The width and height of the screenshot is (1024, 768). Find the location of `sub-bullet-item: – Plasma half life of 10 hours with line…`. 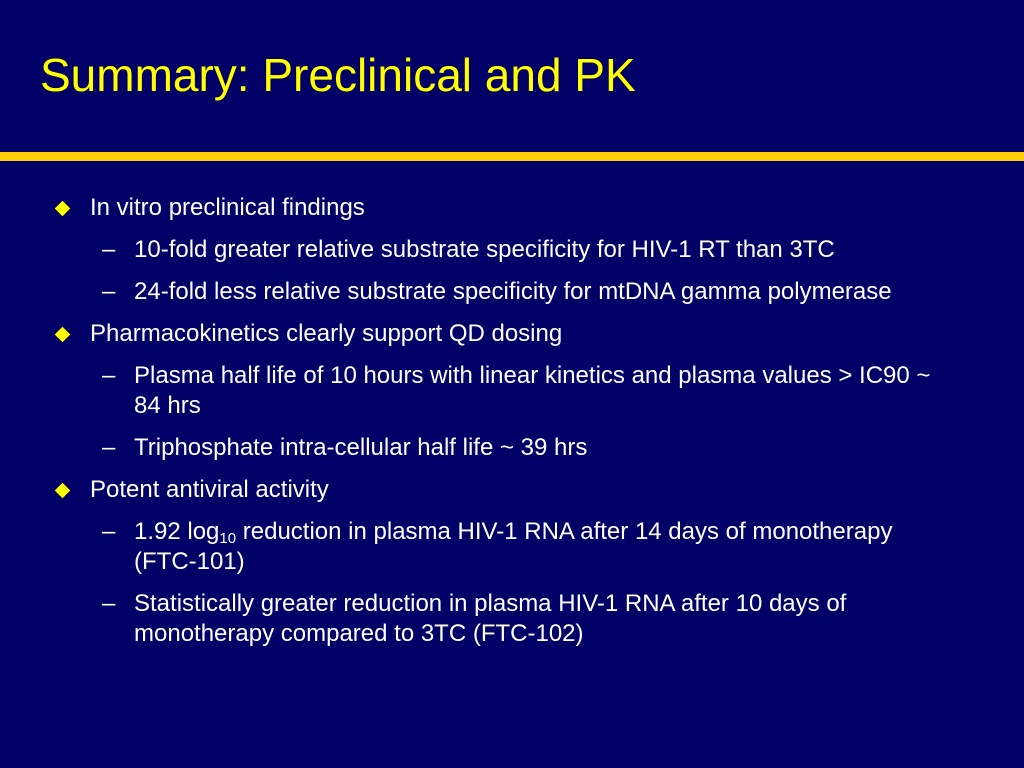

sub-bullet-item: – Plasma half life of 10 hours with line… is located at coordinates (512, 391).